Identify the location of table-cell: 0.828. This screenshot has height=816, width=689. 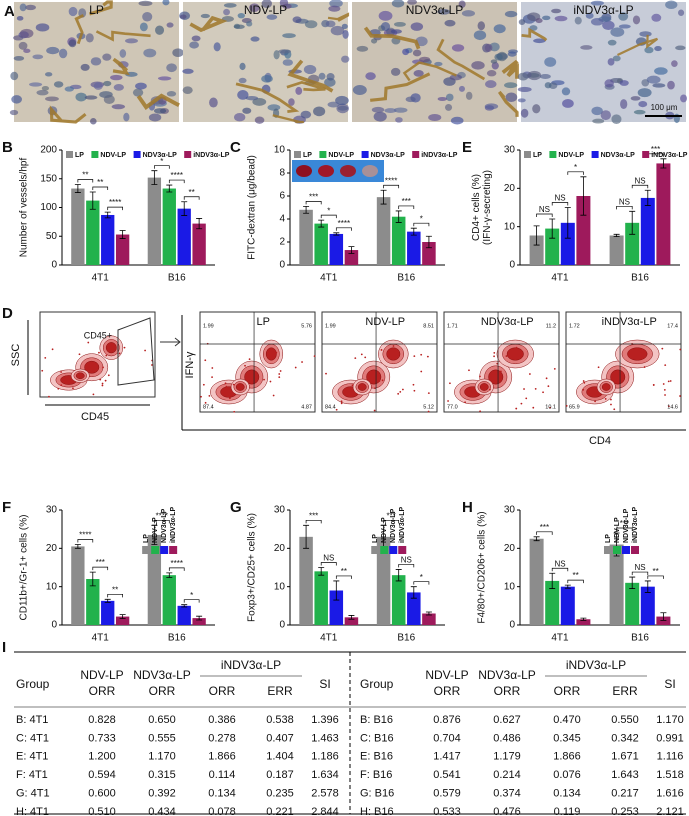
(102, 720).